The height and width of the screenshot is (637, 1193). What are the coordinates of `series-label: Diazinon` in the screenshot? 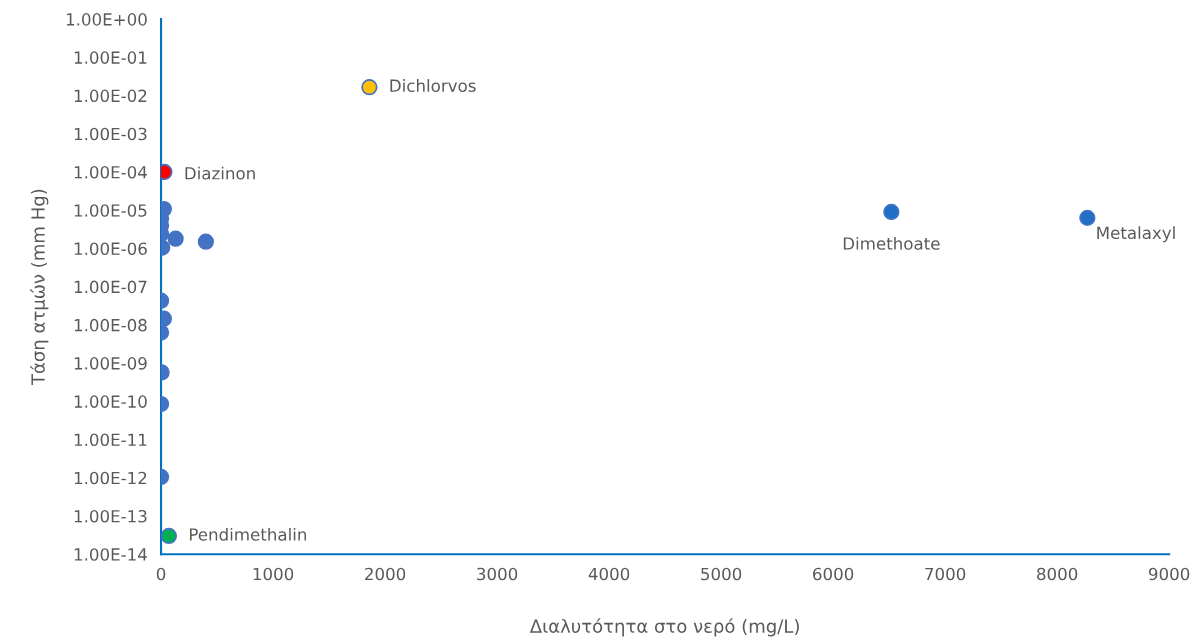 It's located at (220, 173).